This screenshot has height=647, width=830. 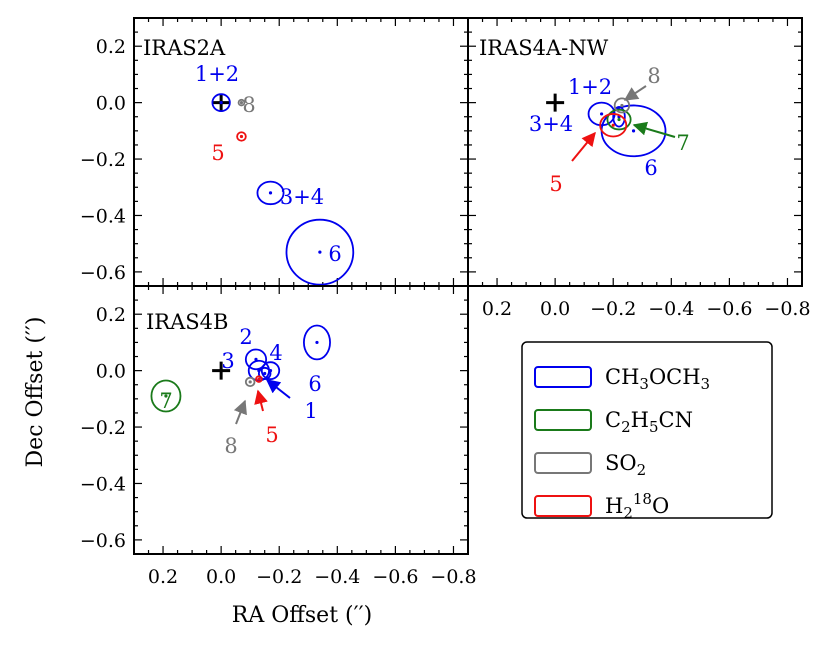 What do you see at coordinates (625, 465) in the screenshot?
I see `legend-entry-label: SO2​` at bounding box center [625, 465].